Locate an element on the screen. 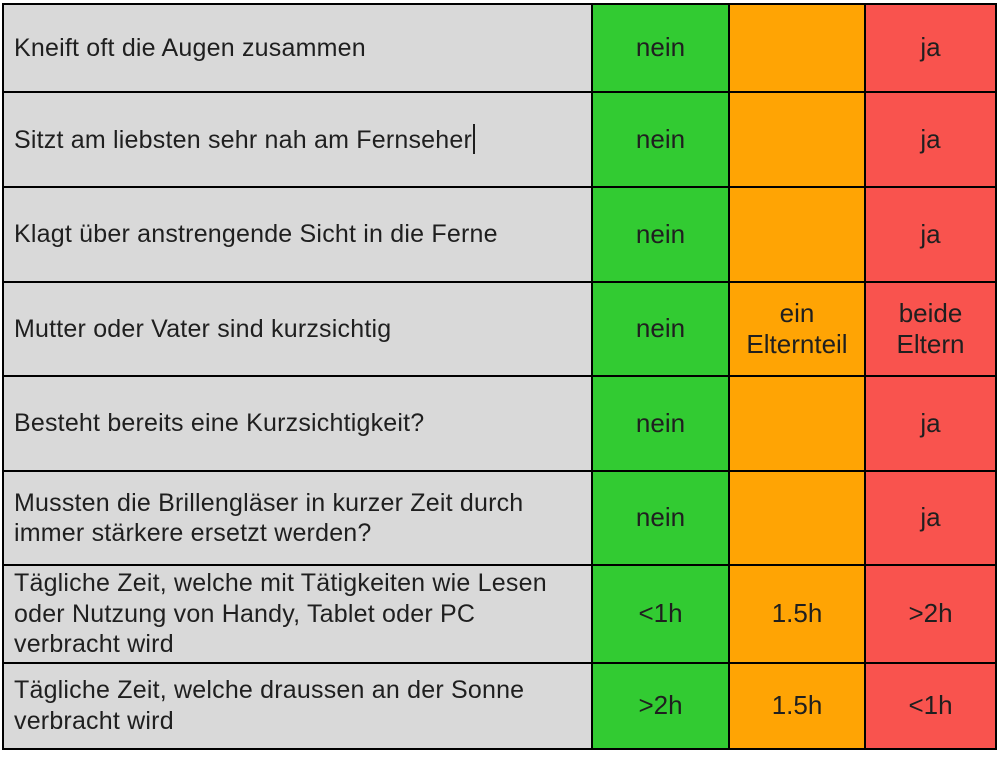 This screenshot has width=997, height=759. question-text: Besteht bereits eine Kurzsichtigkeit? is located at coordinates (219, 423).